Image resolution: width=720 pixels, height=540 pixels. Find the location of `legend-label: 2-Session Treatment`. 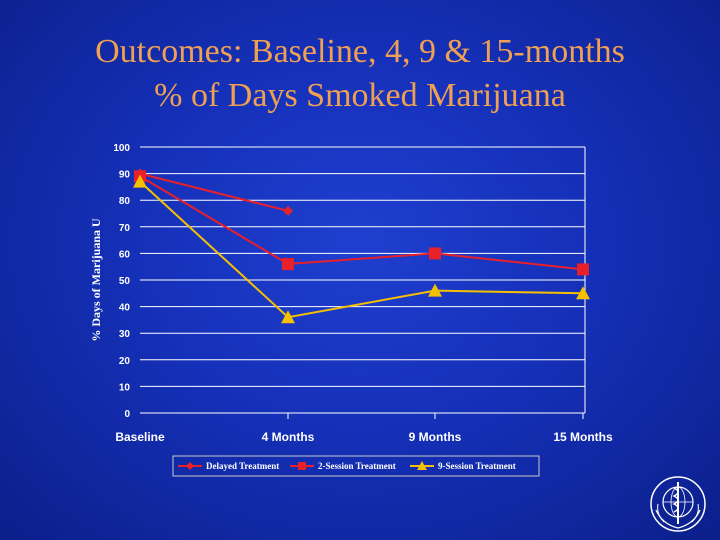

legend-label: 2-Session Treatment is located at coordinates (357, 466).